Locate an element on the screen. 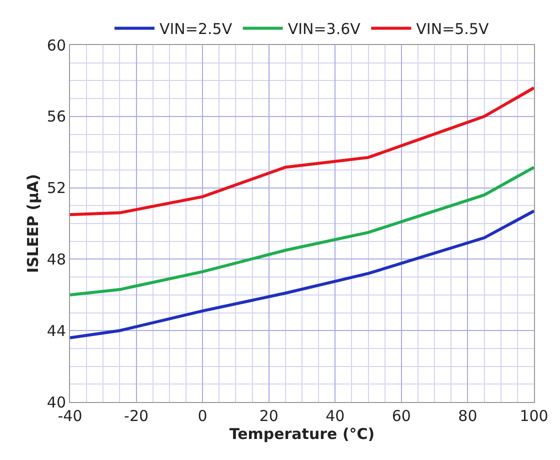 The image size is (560, 460). legend-label: VIN=2.5V is located at coordinates (196, 29).